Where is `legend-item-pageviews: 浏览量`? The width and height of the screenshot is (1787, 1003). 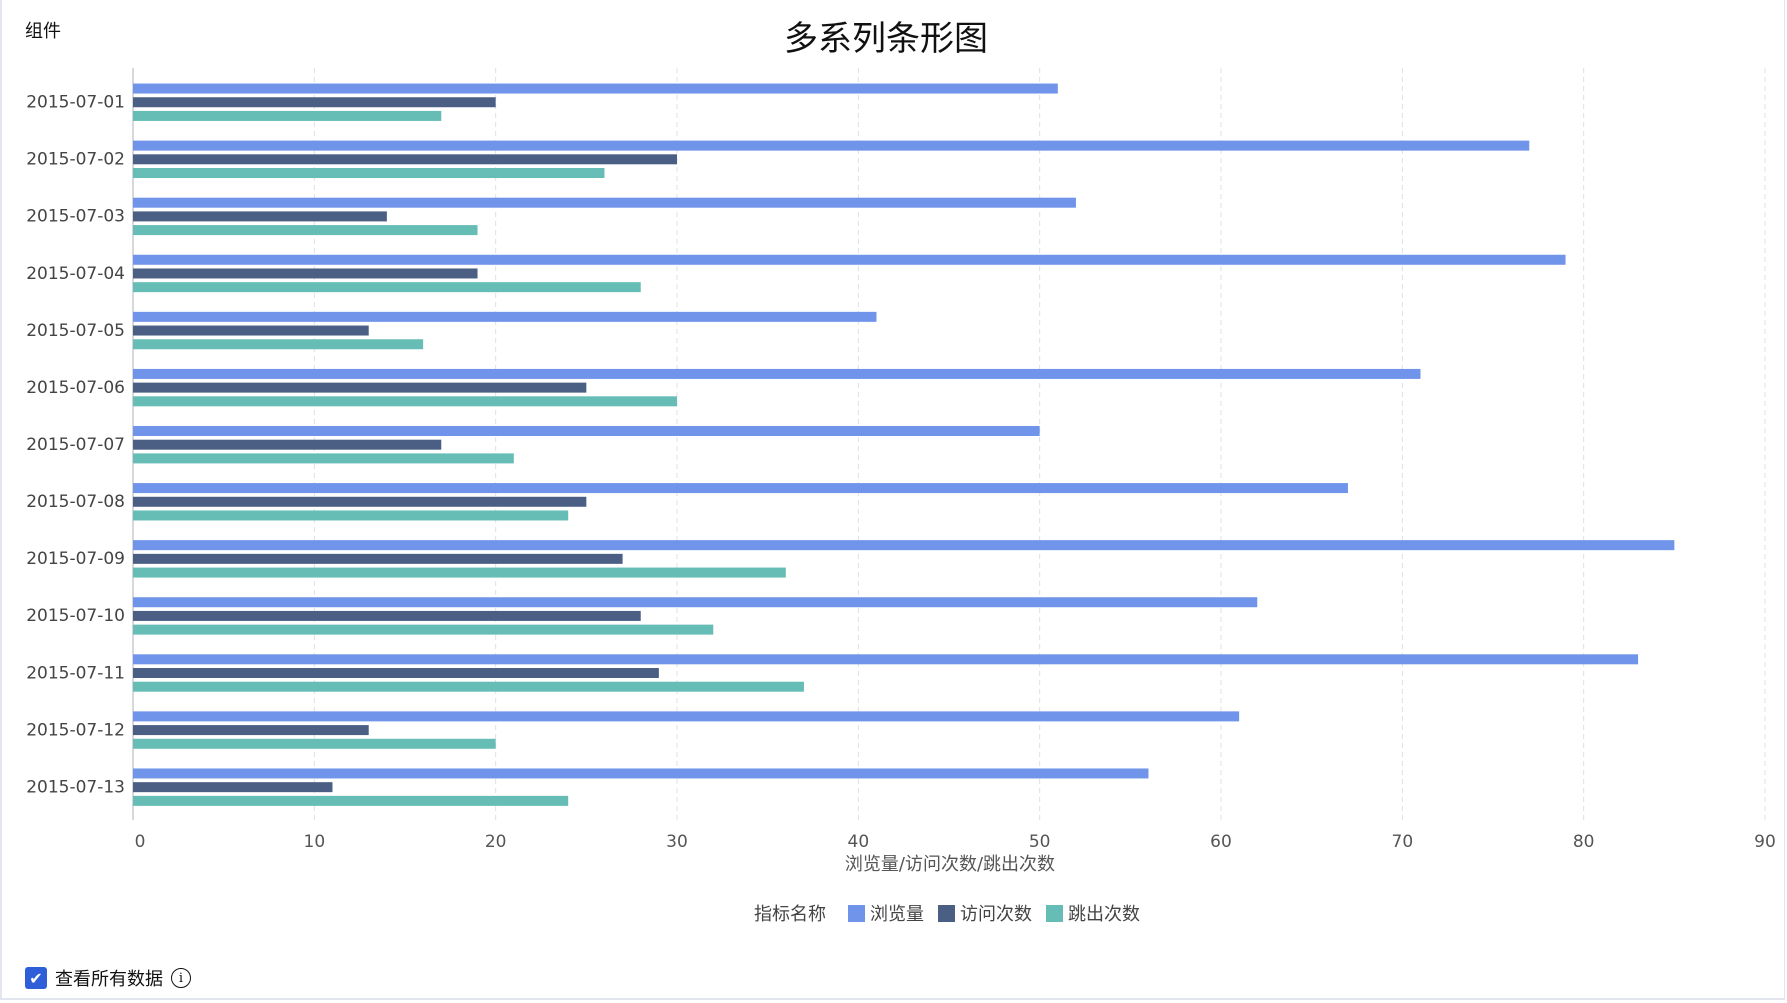 legend-item-pageviews: 浏览量 is located at coordinates (886, 913).